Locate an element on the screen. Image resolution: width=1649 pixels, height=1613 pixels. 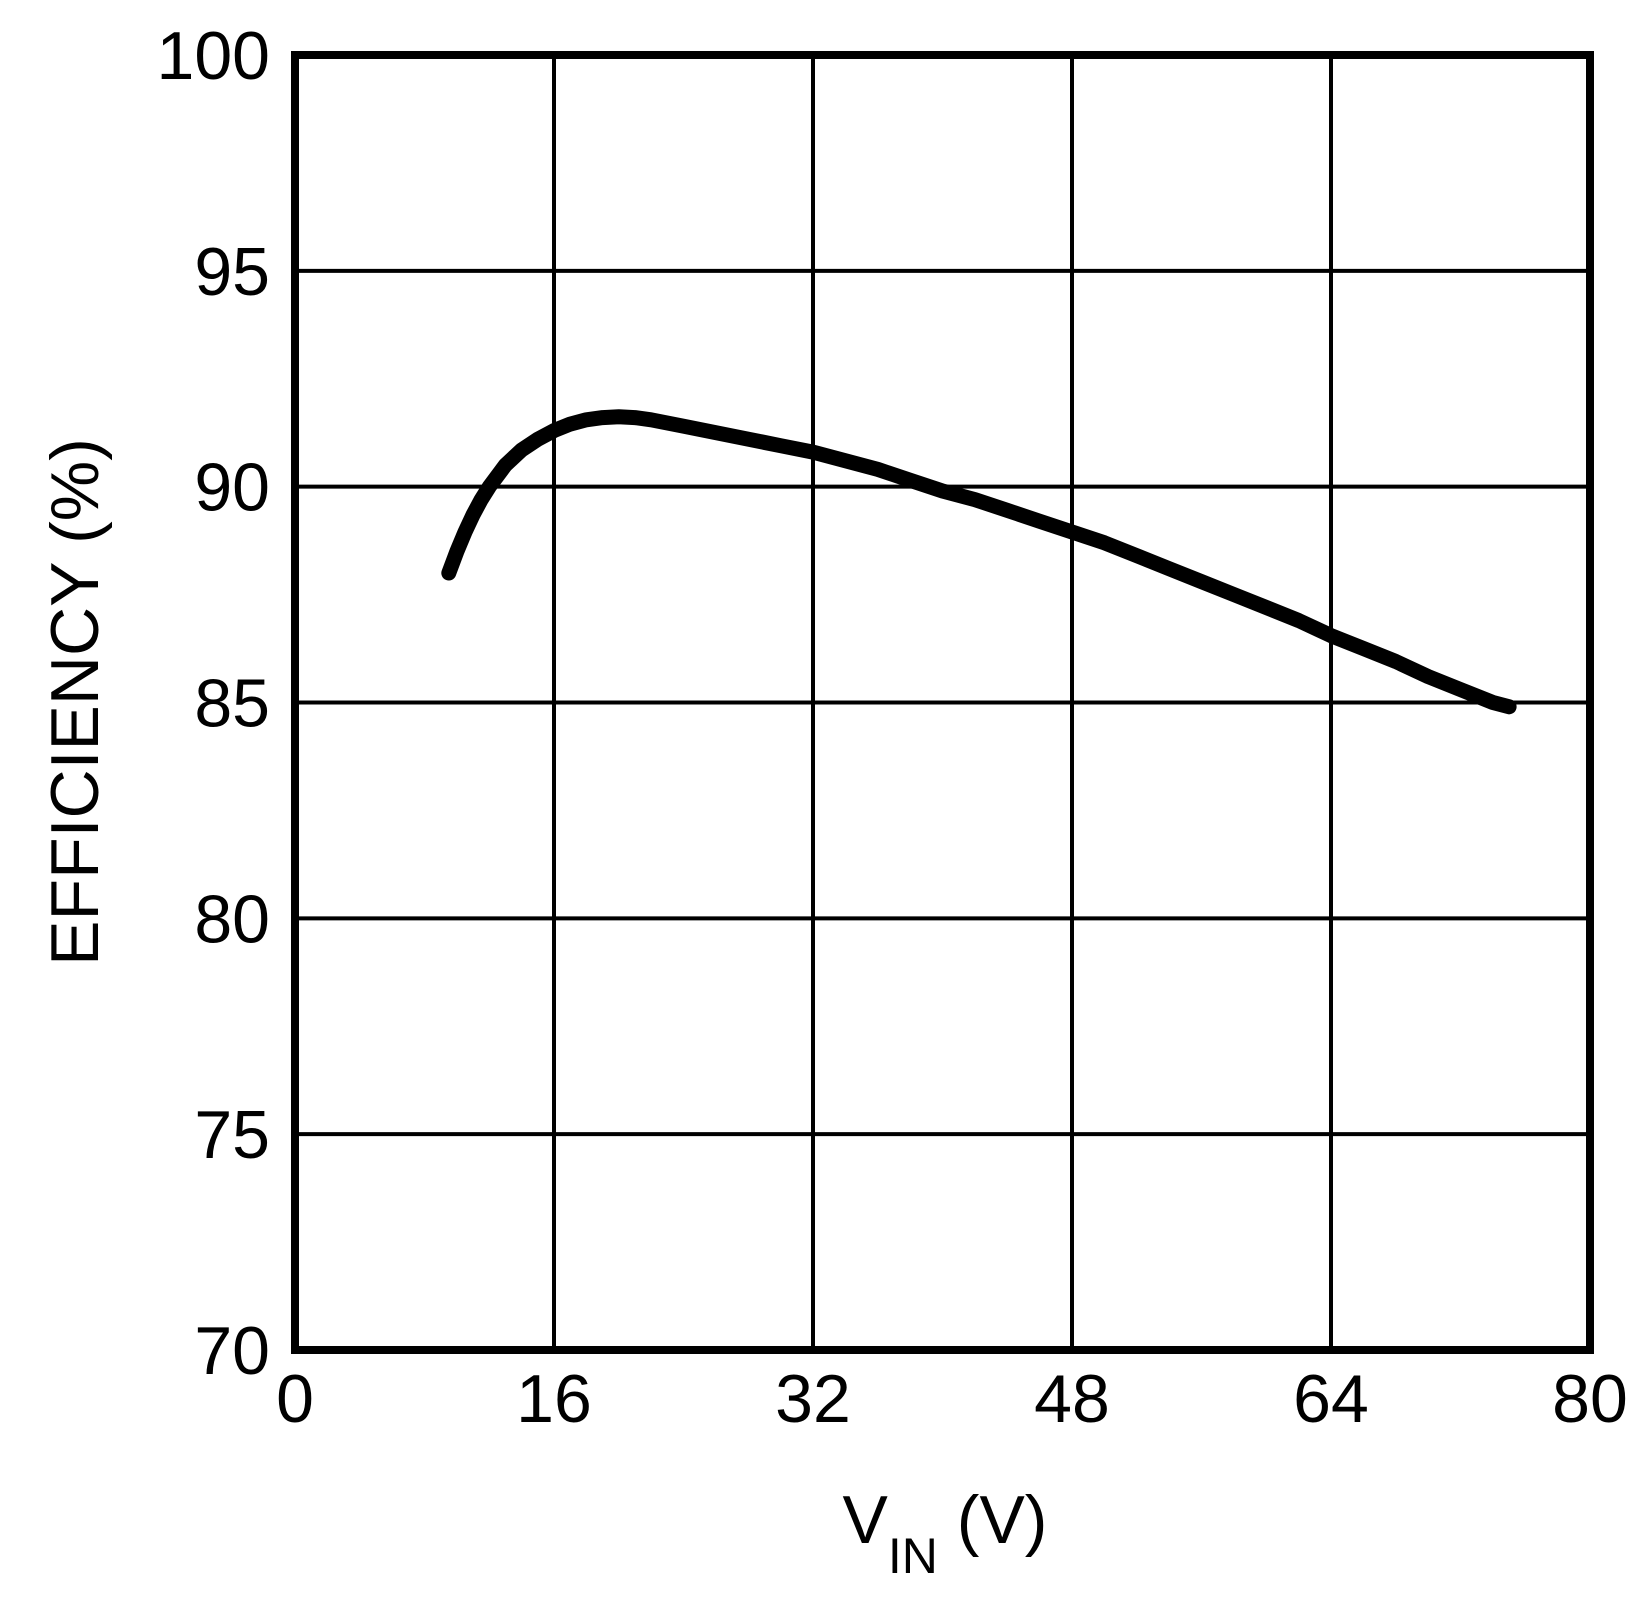
series-layer is located at coordinates (979, 562).